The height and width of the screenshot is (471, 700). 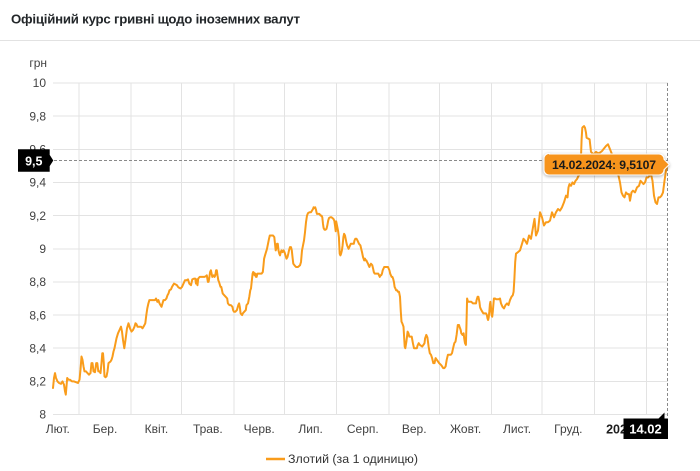 I want to click on svg-text: 9,4, so click(x=37, y=183).